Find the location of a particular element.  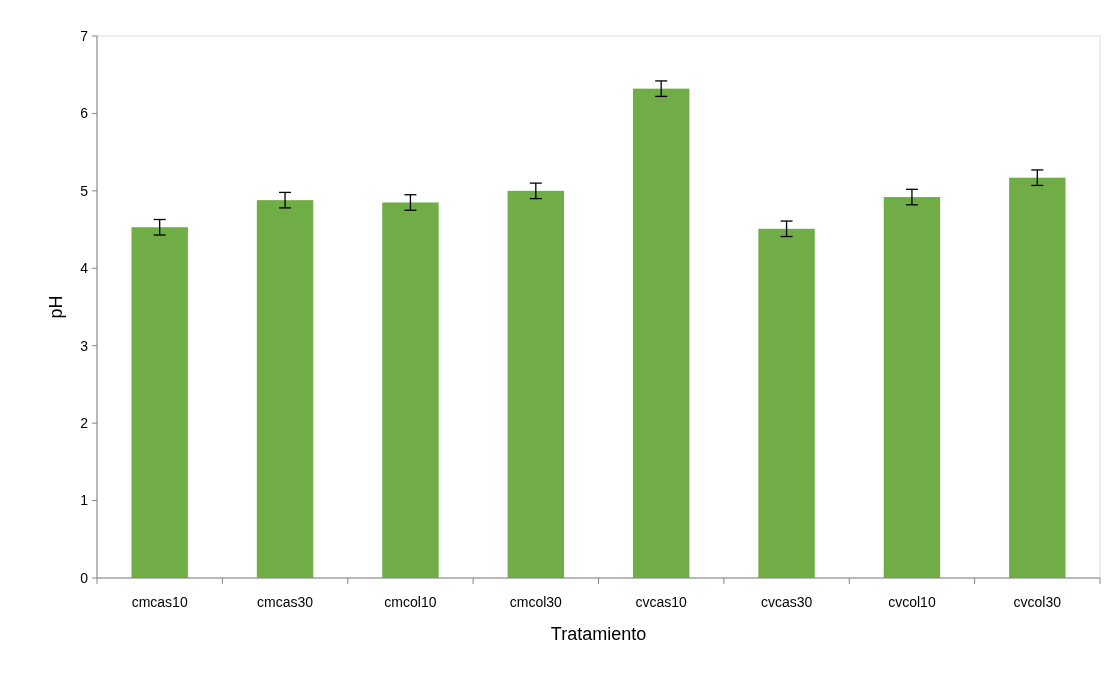

x-tick-label: cvcas30 is located at coordinates (786, 602).